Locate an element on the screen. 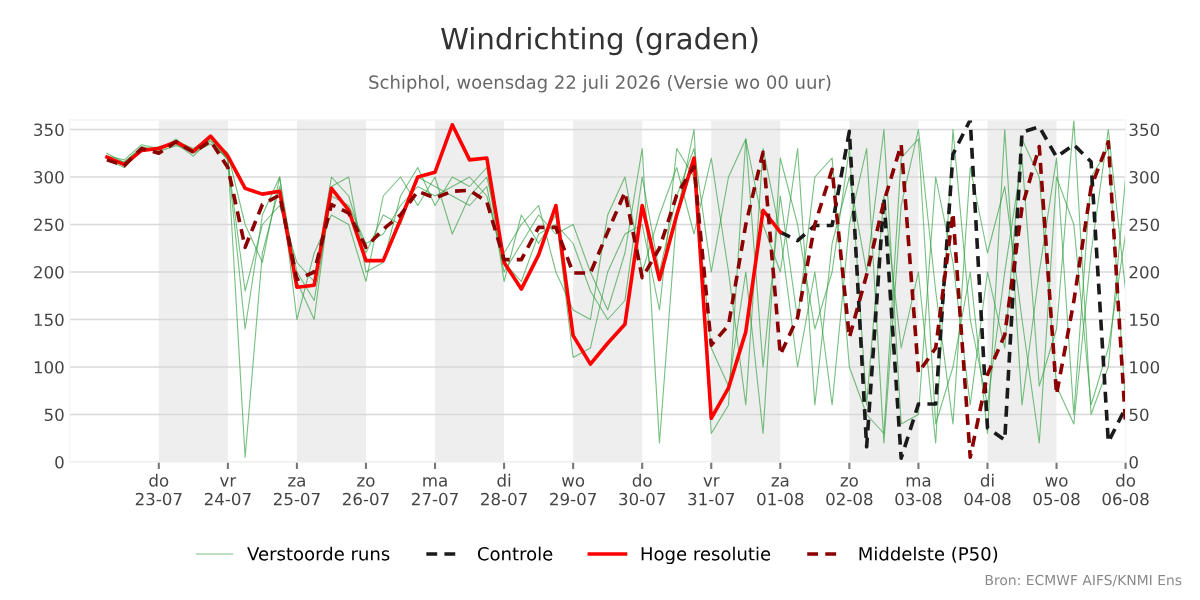  legend-label: Verstoorde runs is located at coordinates (318, 553).